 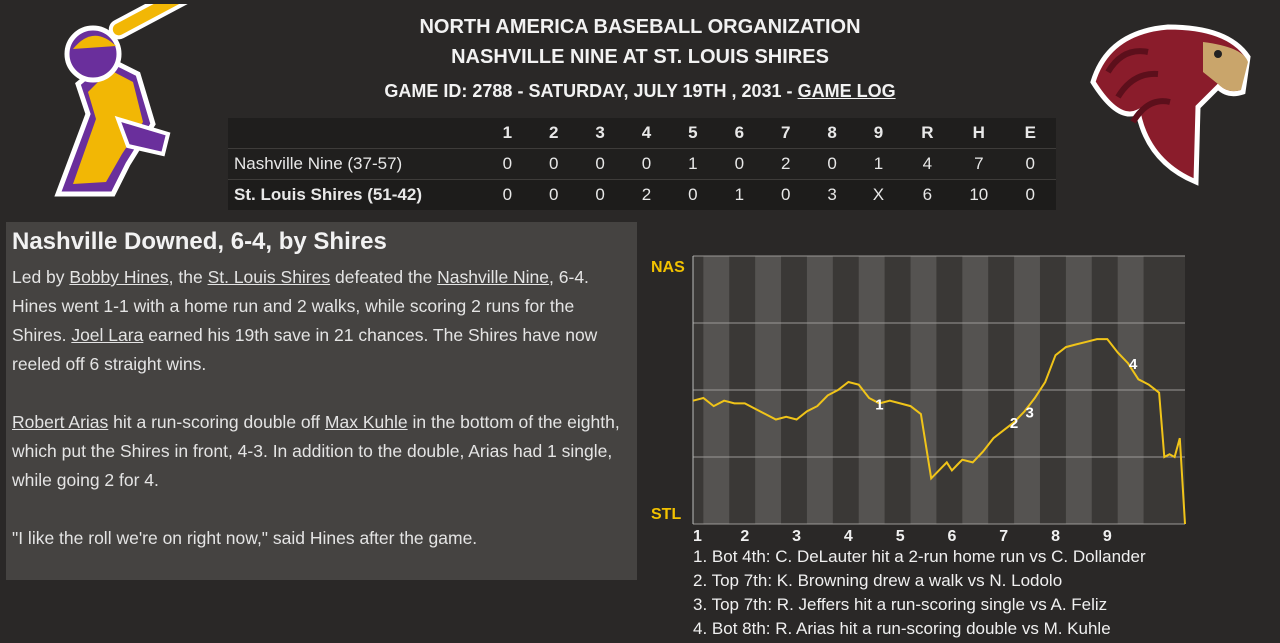 What do you see at coordinates (979, 163) in the screenshot?
I see `hits-cell: 7` at bounding box center [979, 163].